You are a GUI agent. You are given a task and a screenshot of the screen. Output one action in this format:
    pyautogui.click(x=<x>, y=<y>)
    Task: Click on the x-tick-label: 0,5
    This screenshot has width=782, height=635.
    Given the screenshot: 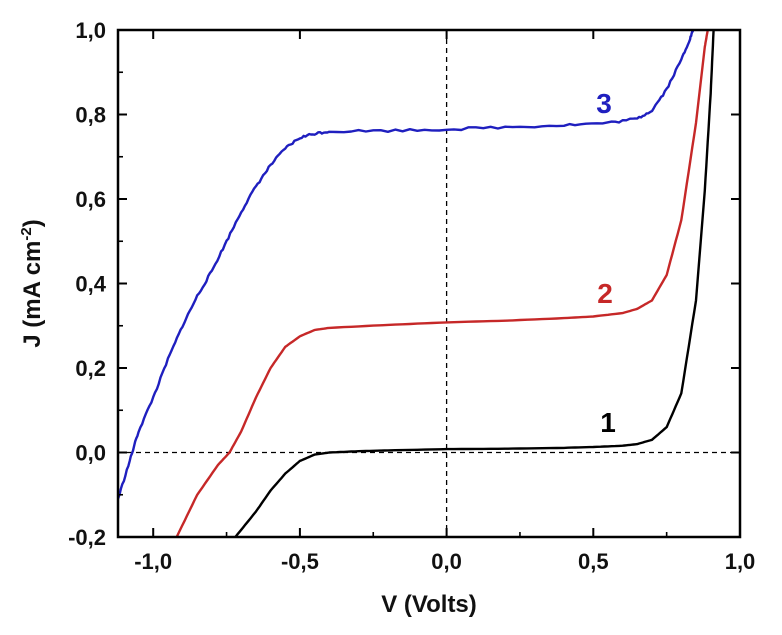 What is the action you would take?
    pyautogui.click(x=593, y=561)
    